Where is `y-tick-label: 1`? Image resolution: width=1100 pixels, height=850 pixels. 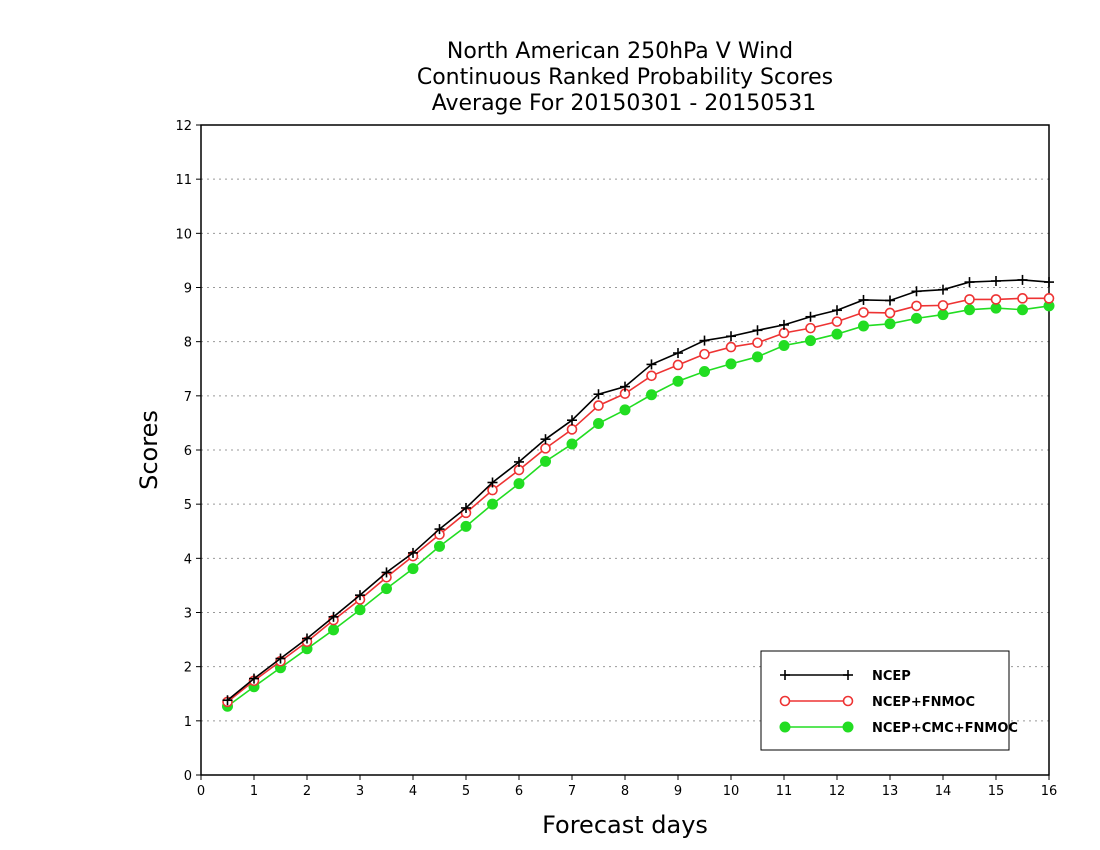 y-tick-label: 1 is located at coordinates (188, 722).